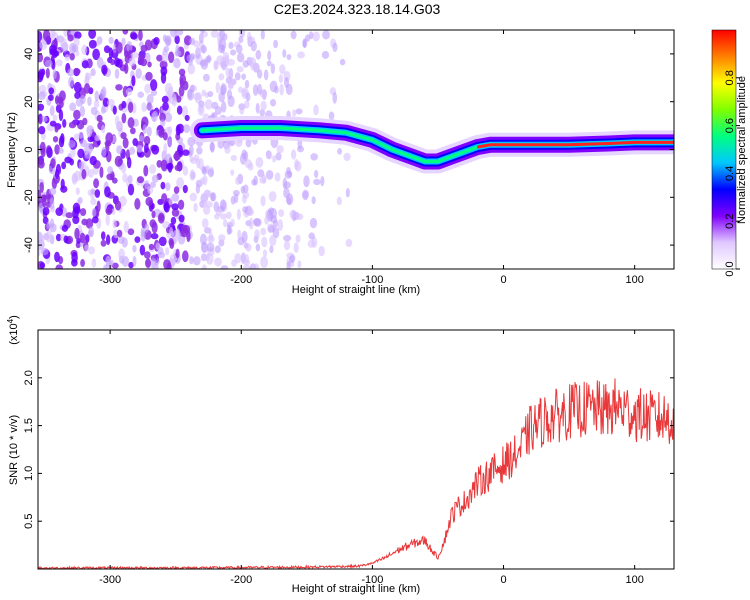 This screenshot has width=750, height=600. I want to click on colorbar, so click(724, 149).